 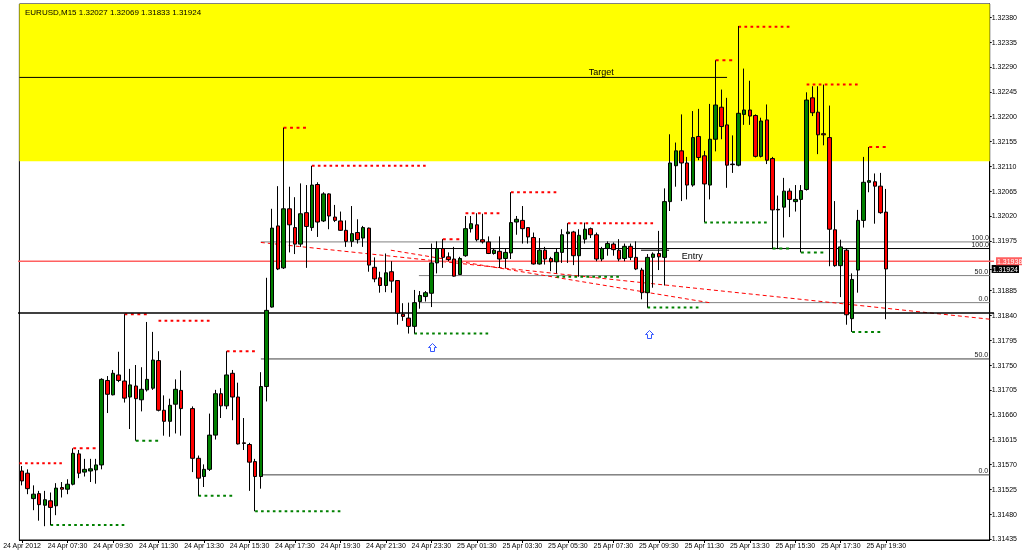 I want to click on chart-title: EURUSD,M15 1.32027 1.32069 1.31833 1.31924, so click(x=113, y=12).